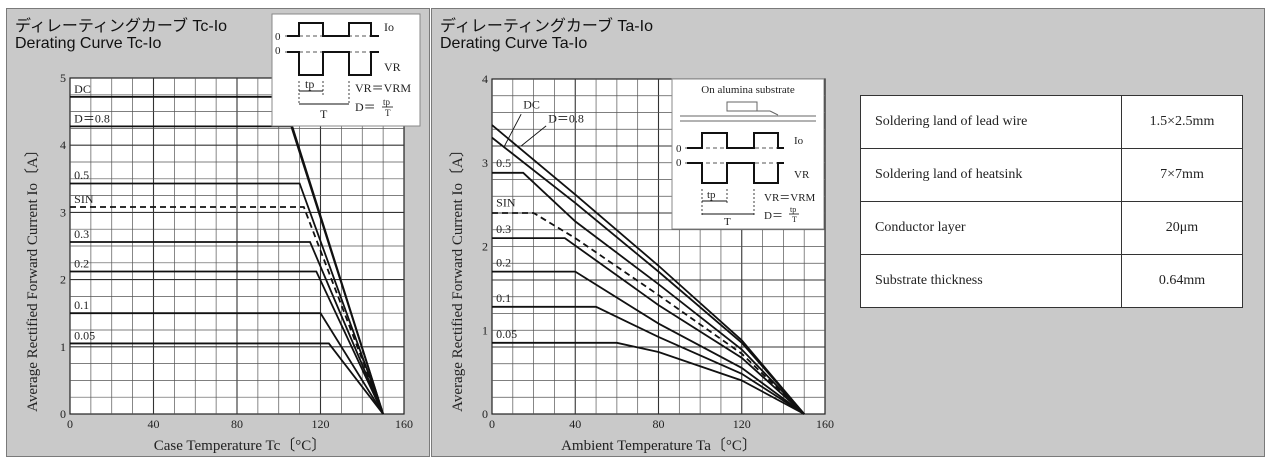  I want to click on spec-value: 1.5×2.5mm, so click(1182, 122).